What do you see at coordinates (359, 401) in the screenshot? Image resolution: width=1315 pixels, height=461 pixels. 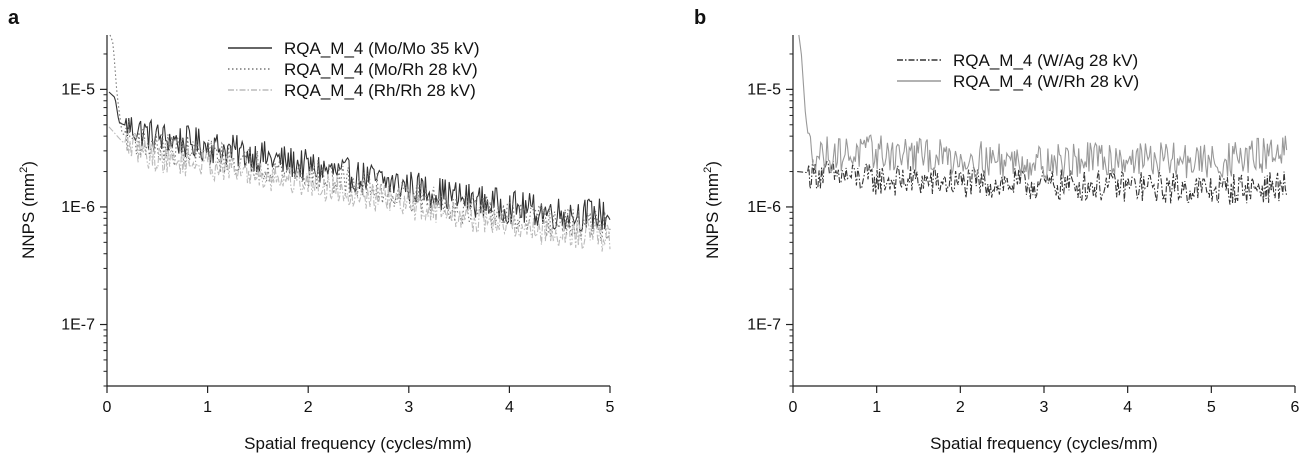 I see `x-ticks: 0 1 2 3 4 5` at bounding box center [359, 401].